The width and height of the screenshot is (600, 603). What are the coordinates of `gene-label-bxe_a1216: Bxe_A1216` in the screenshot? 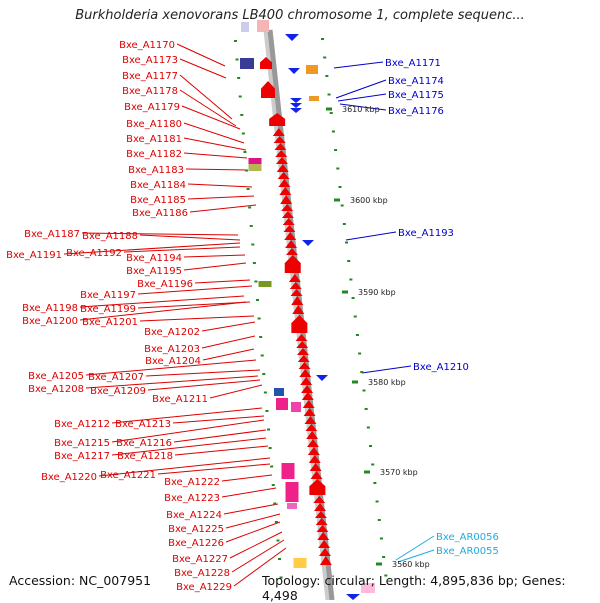 It's located at (144, 443).